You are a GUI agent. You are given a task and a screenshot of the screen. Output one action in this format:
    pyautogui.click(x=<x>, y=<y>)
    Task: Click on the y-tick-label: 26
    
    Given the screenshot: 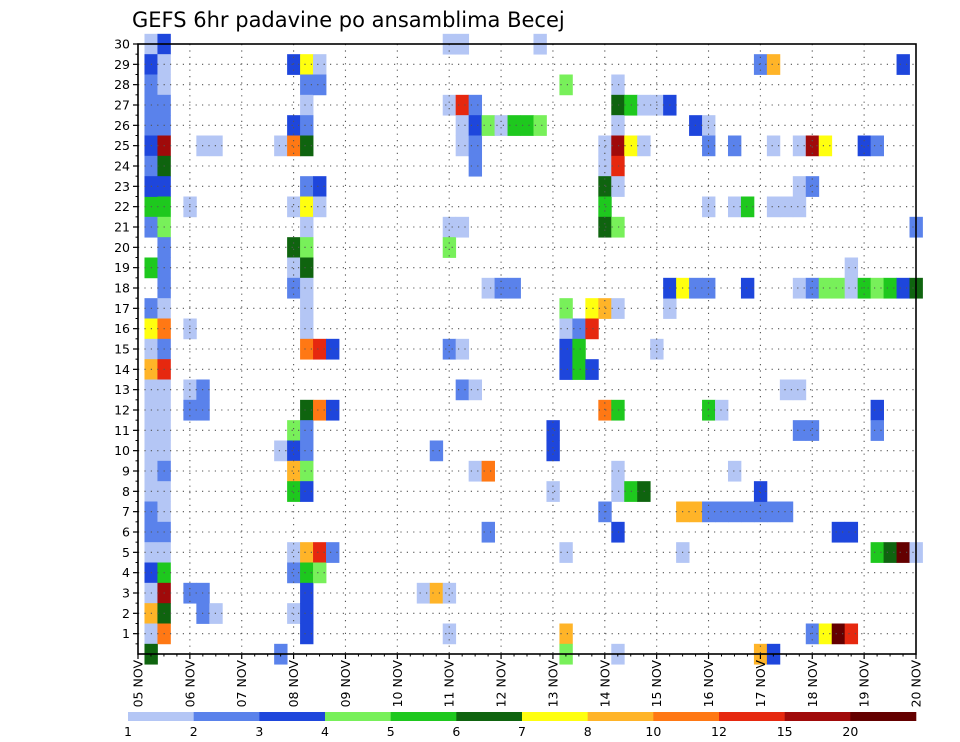 What is the action you would take?
    pyautogui.click(x=122, y=125)
    